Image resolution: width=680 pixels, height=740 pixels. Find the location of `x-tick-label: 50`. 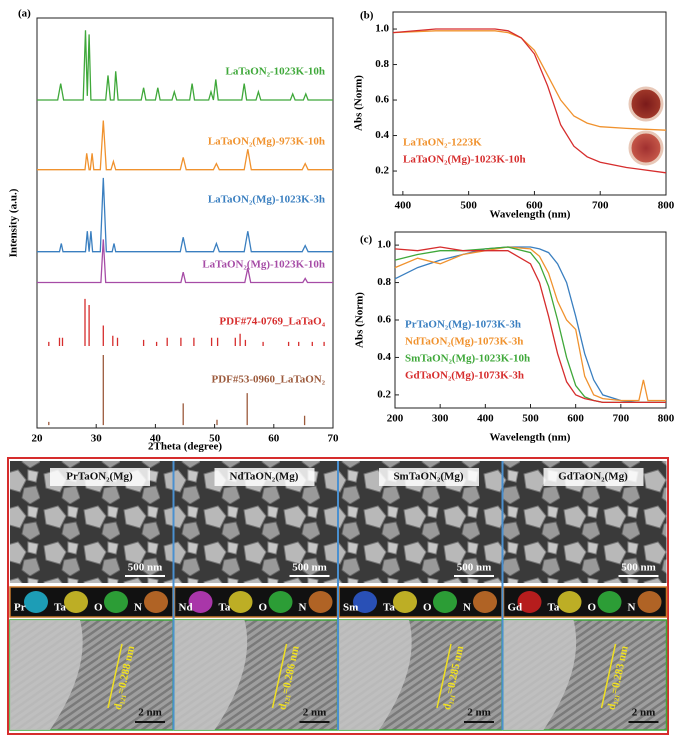

x-tick-label: 50 is located at coordinates (215, 439).